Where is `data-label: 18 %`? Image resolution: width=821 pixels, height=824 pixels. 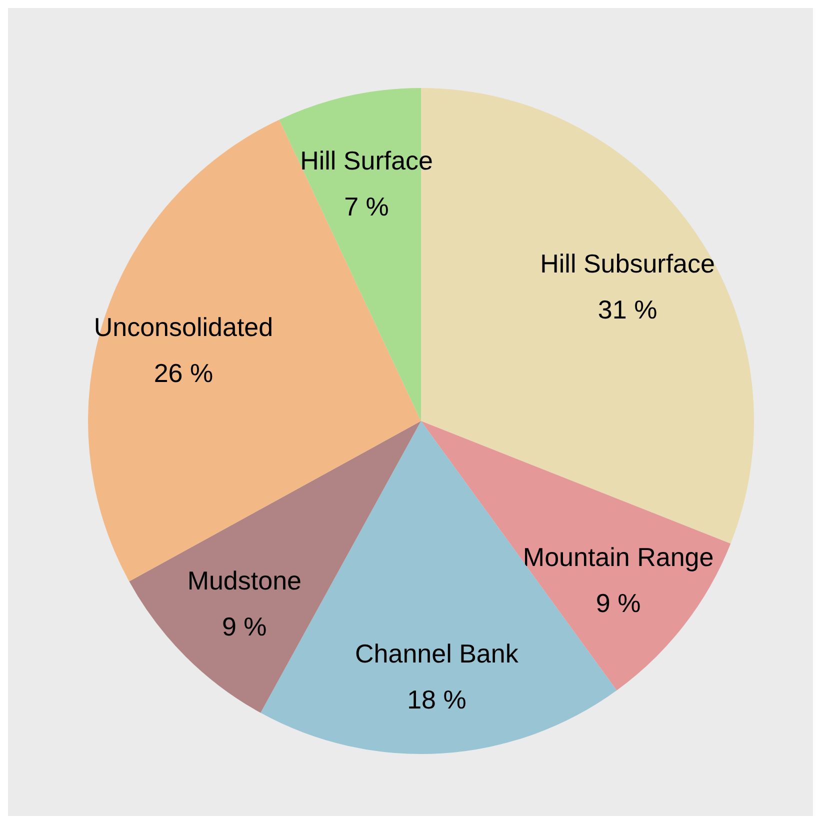
data-label: 18 % is located at coordinates (436, 699).